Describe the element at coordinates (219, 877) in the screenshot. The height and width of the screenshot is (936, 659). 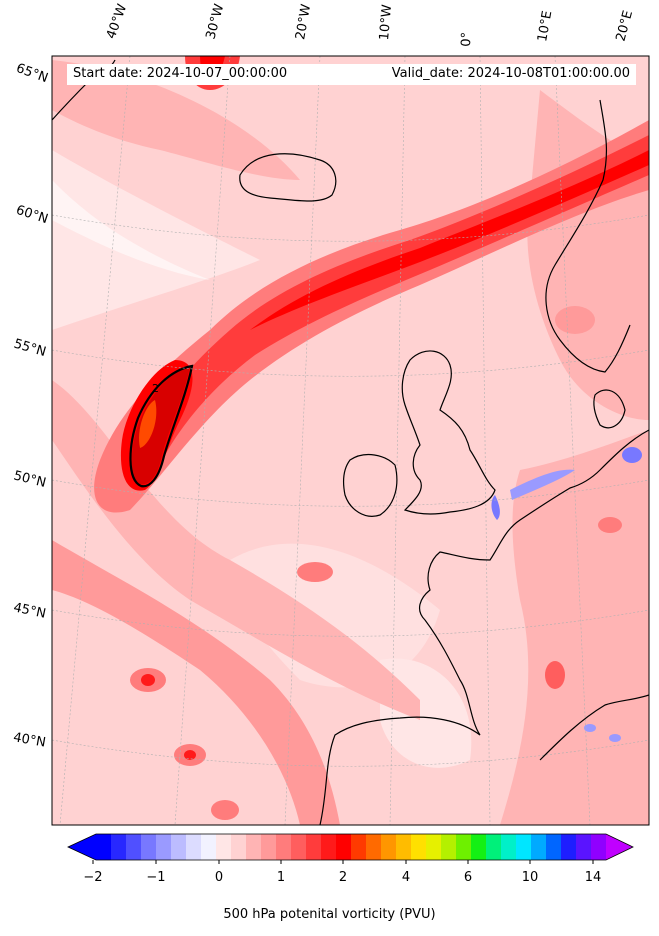
I see `colorbar-tick-label: 0` at that location.